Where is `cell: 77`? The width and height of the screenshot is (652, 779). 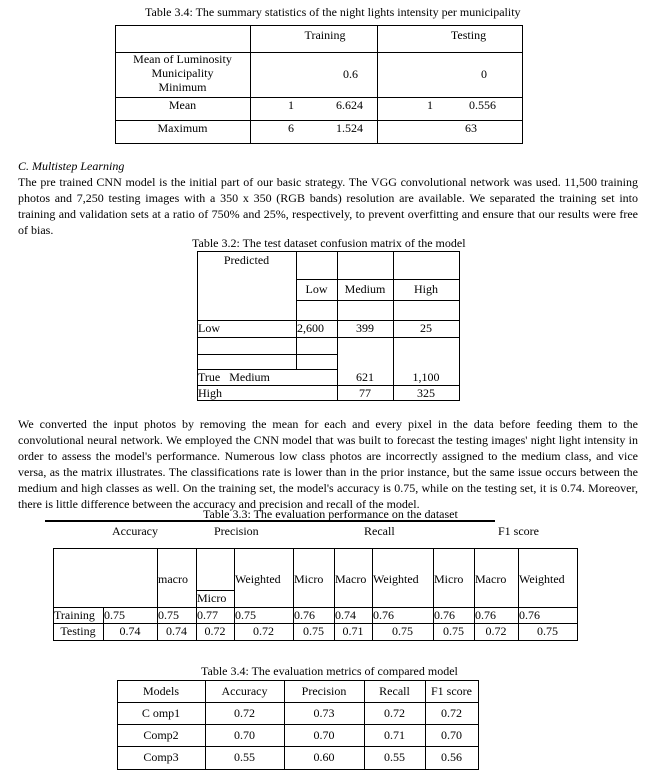
cell: 77 is located at coordinates (365, 393).